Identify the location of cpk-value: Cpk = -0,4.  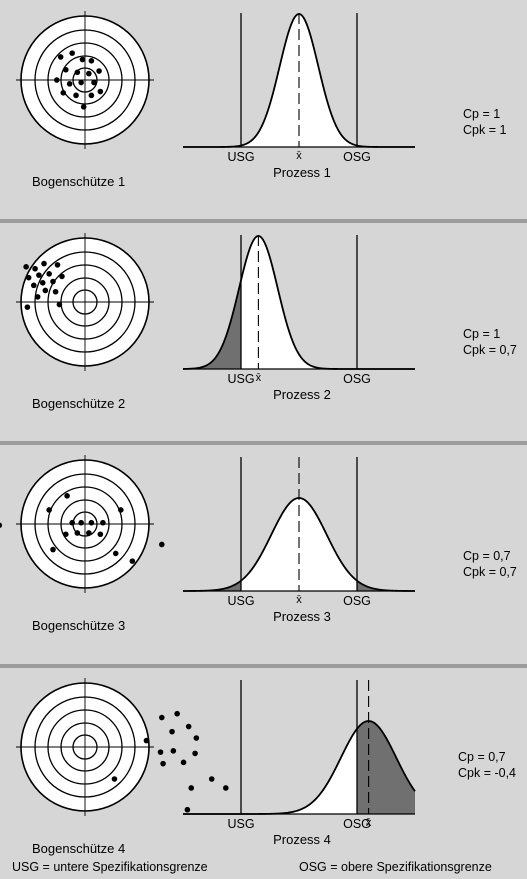
(487, 773).